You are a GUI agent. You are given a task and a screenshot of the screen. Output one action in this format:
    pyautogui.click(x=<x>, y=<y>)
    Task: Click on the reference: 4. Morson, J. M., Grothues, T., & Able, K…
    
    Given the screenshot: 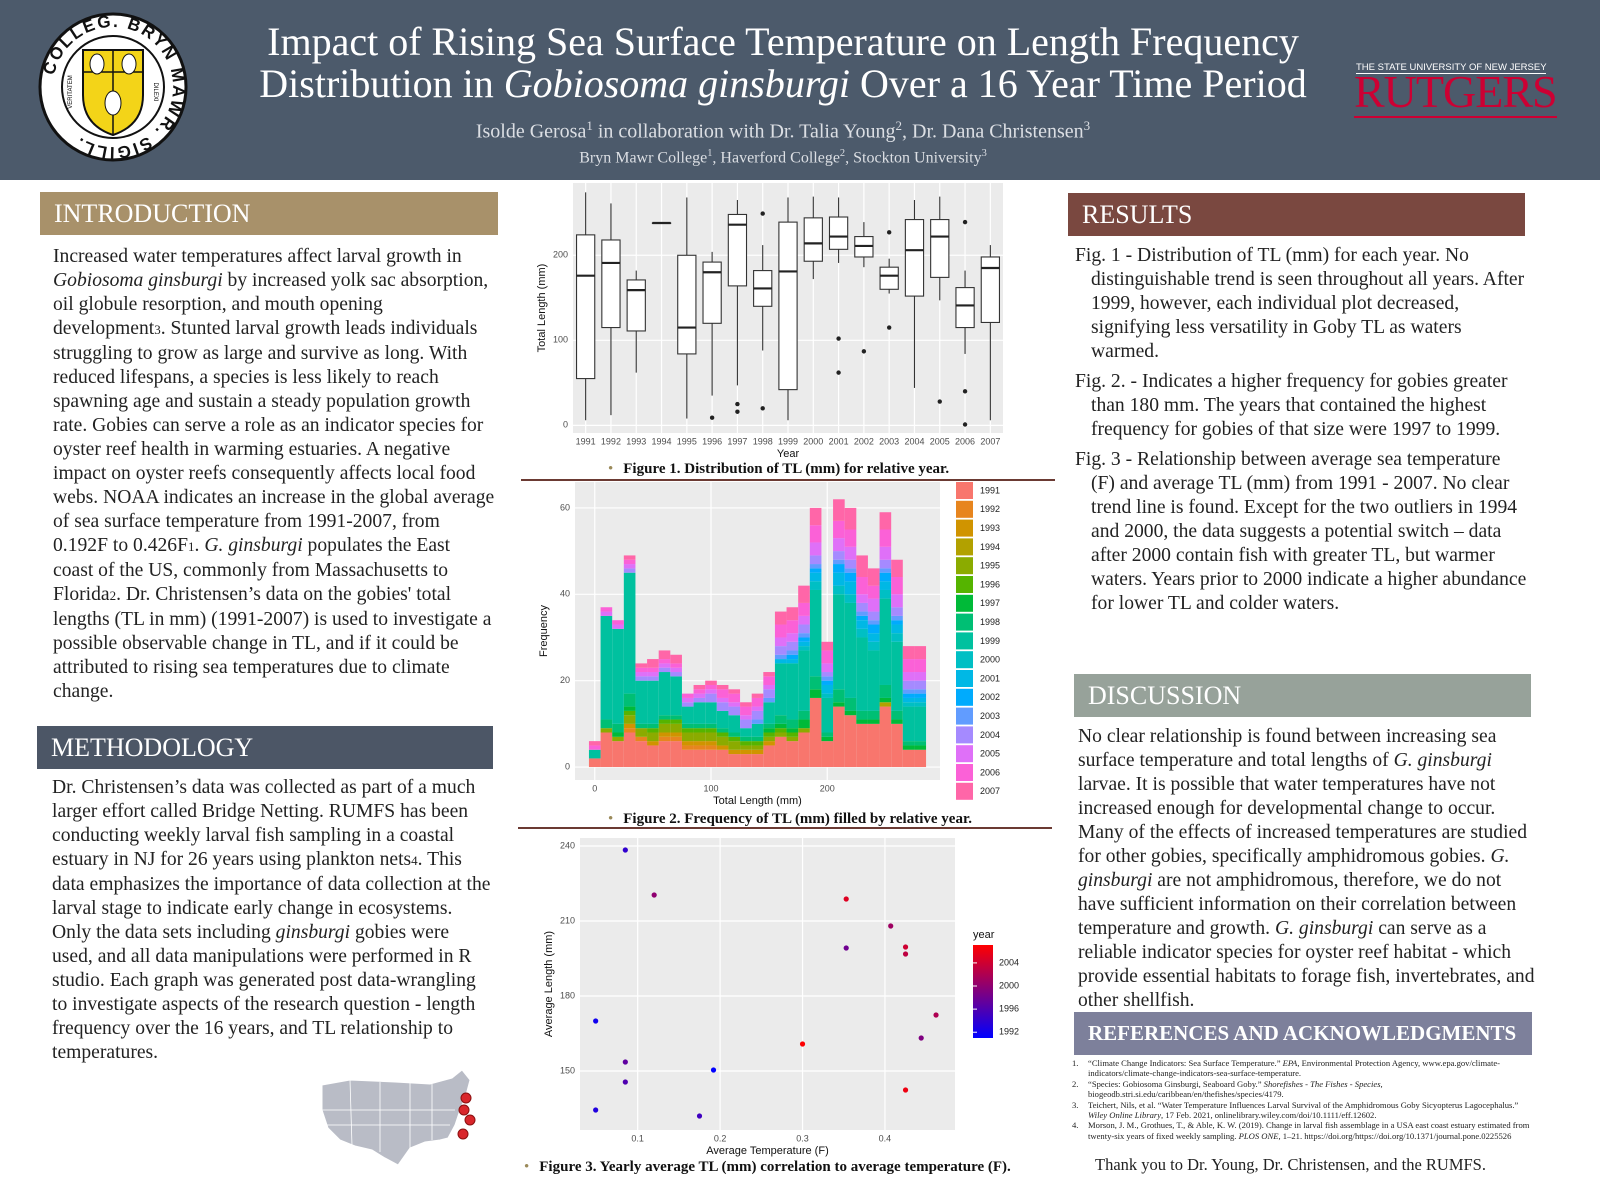 What is the action you would take?
    pyautogui.click(x=1302, y=1130)
    